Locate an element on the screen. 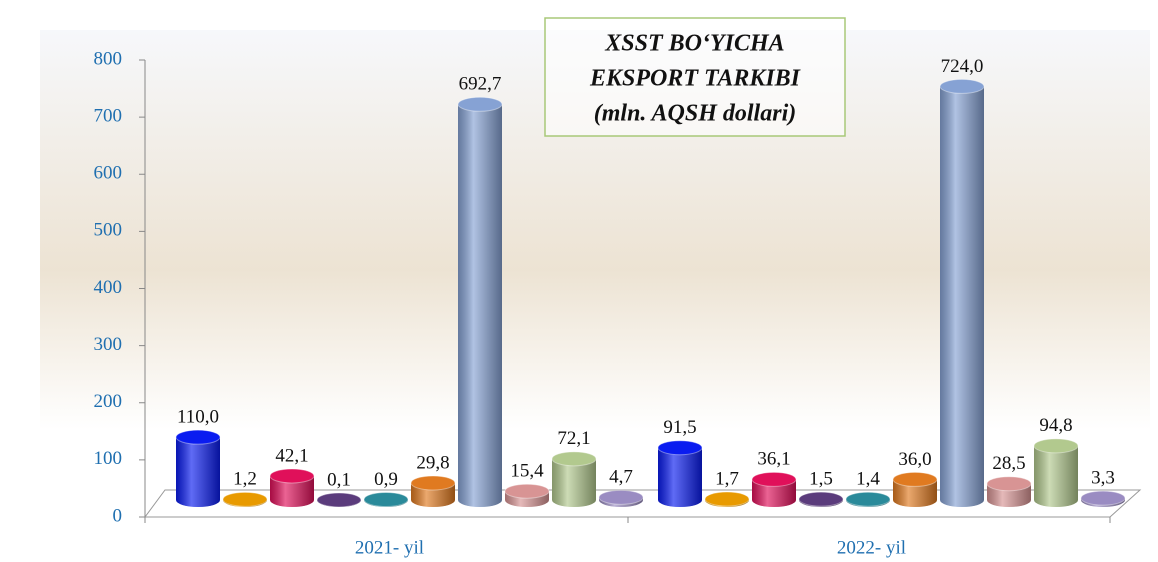  x-tick-label: 2021- yil is located at coordinates (389, 547).